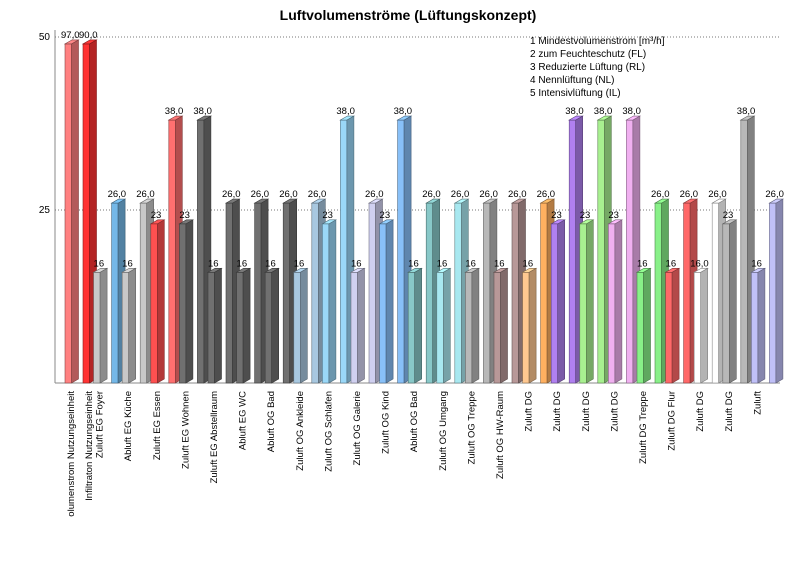 The height and width of the screenshot is (566, 800). What do you see at coordinates (500, 435) in the screenshot?
I see `category-label: Zuluft OG HW-Raum` at bounding box center [500, 435].